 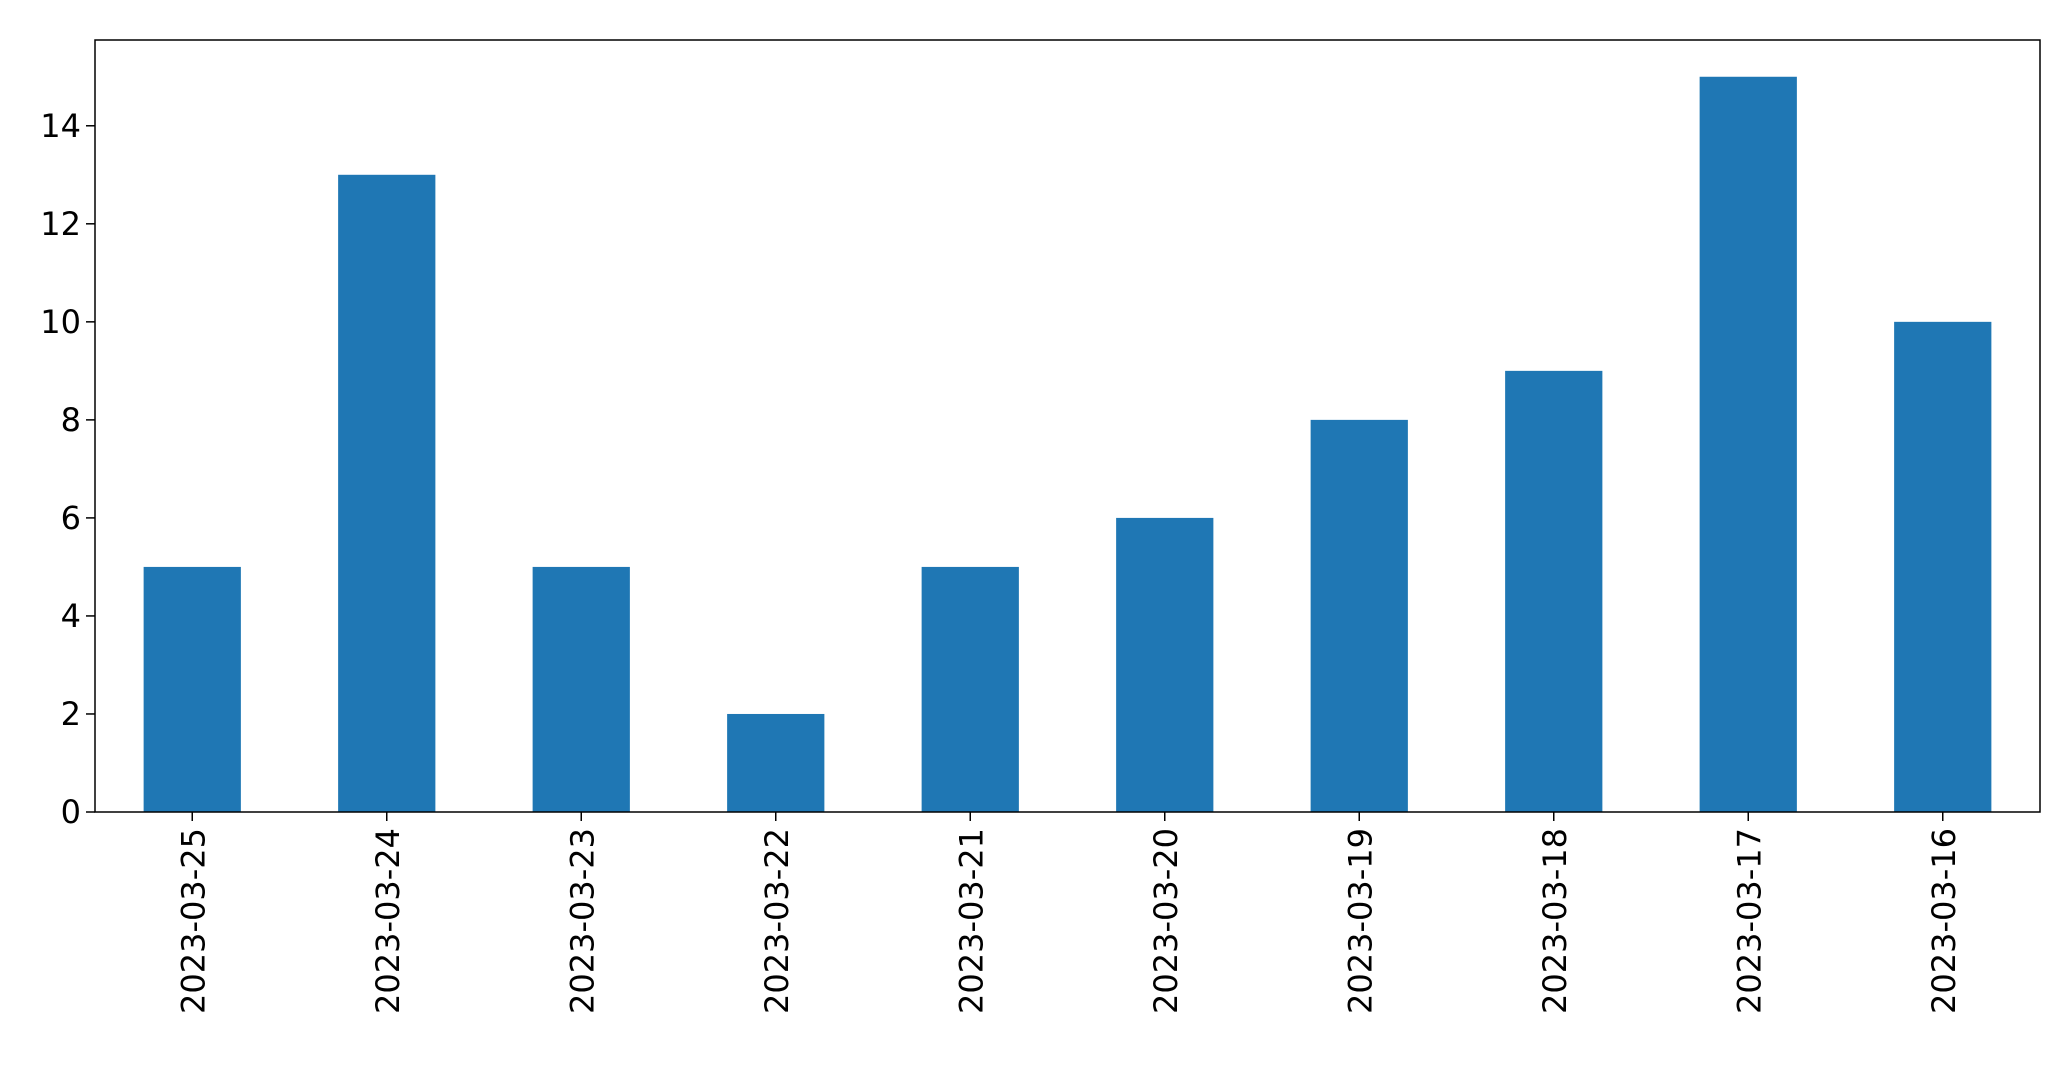 I want to click on y-tick-label: 4, so click(x=71, y=616).